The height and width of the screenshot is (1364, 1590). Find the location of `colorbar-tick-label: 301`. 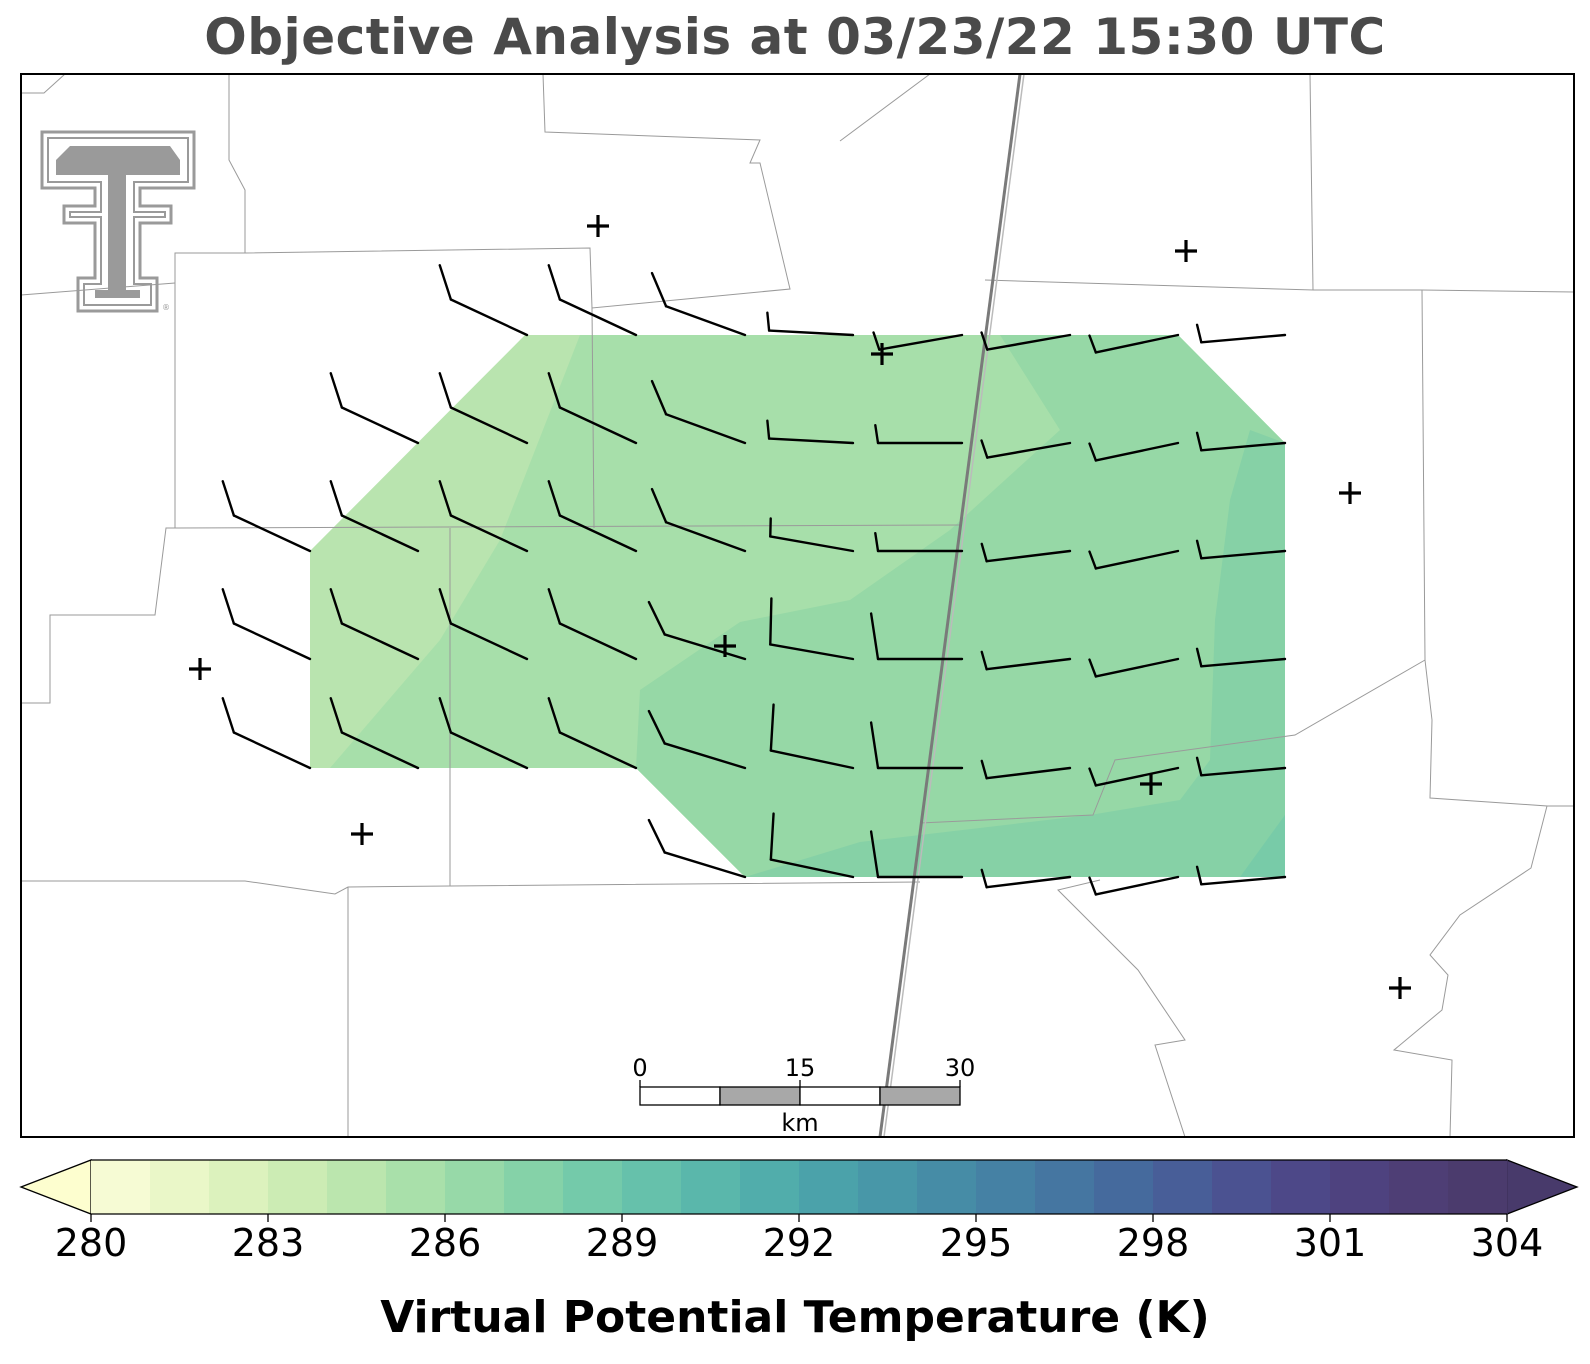

colorbar-tick-label: 301 is located at coordinates (1330, 1243).